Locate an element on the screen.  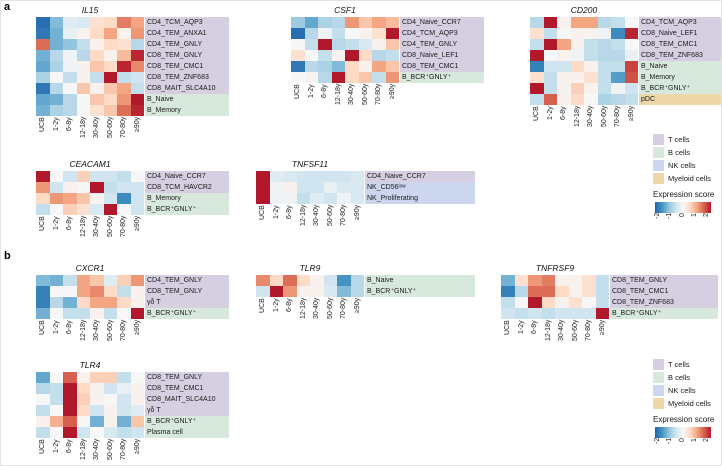
legend-item: B cells is located at coordinates (687, 377).